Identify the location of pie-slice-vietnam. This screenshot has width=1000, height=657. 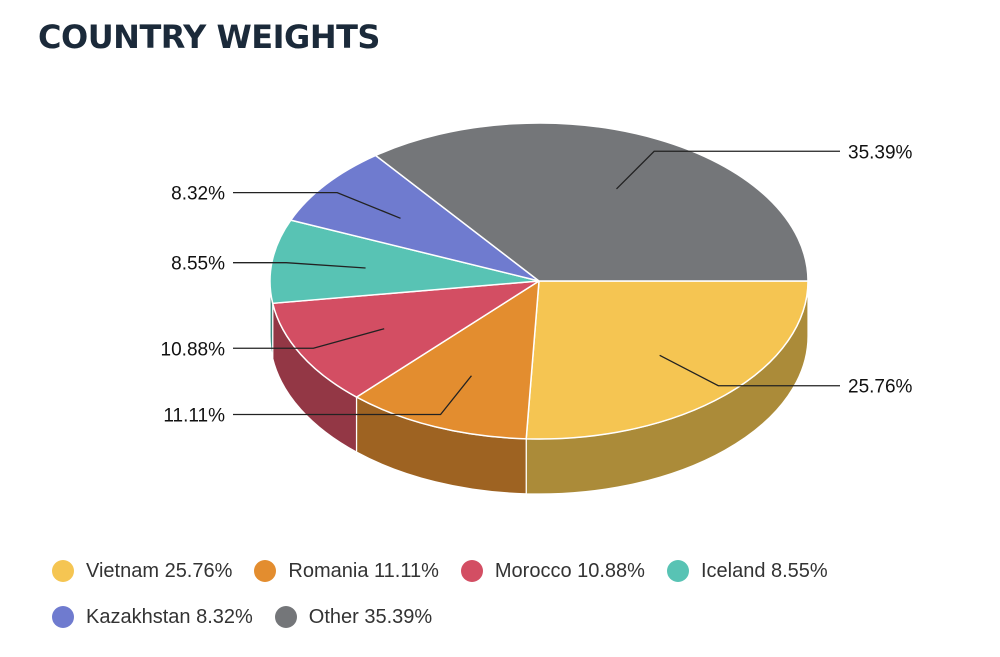
(667, 360).